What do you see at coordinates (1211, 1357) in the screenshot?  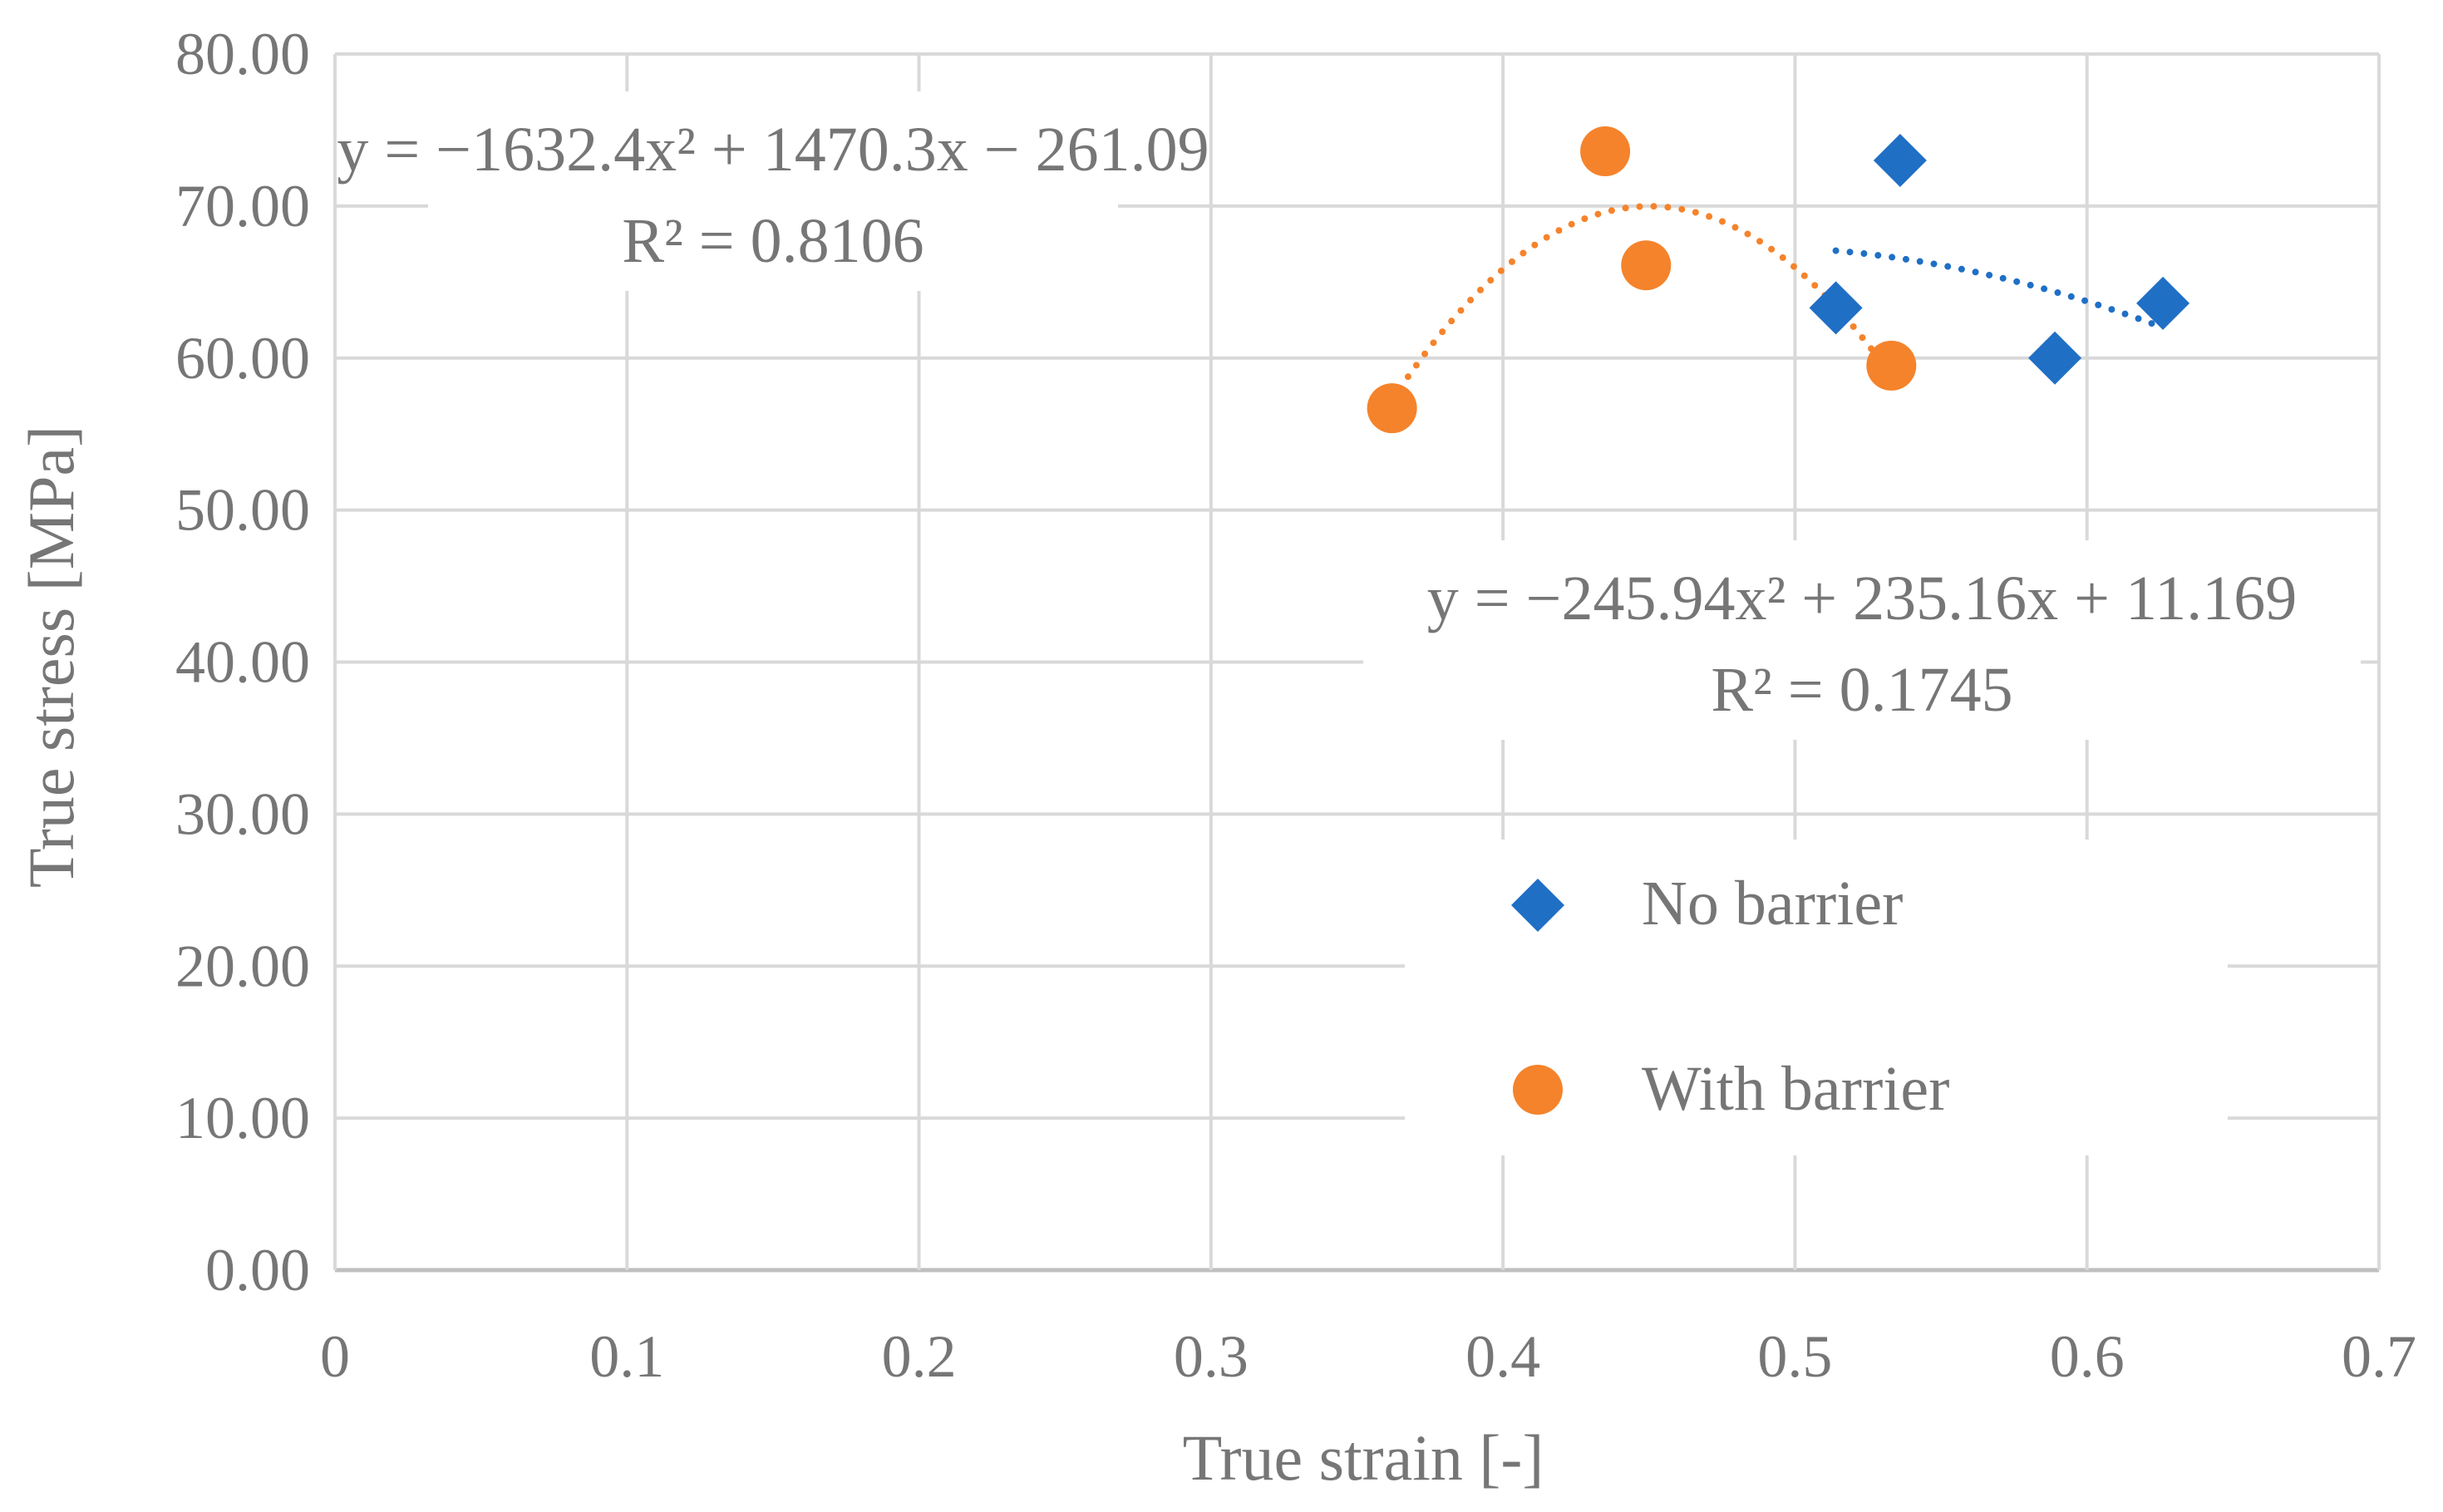 I see `x-tick-label: 0.3` at bounding box center [1211, 1357].